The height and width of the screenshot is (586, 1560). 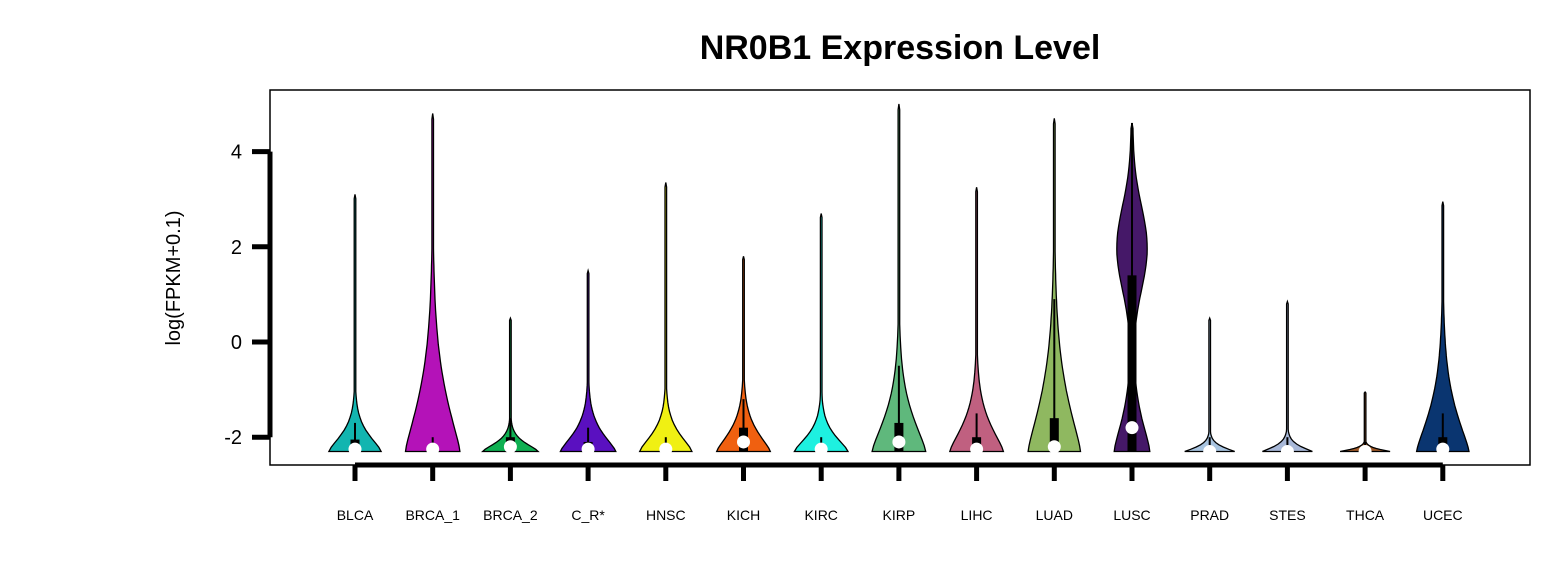 I want to click on x-tick-label: BRCA_1, so click(x=432, y=515).